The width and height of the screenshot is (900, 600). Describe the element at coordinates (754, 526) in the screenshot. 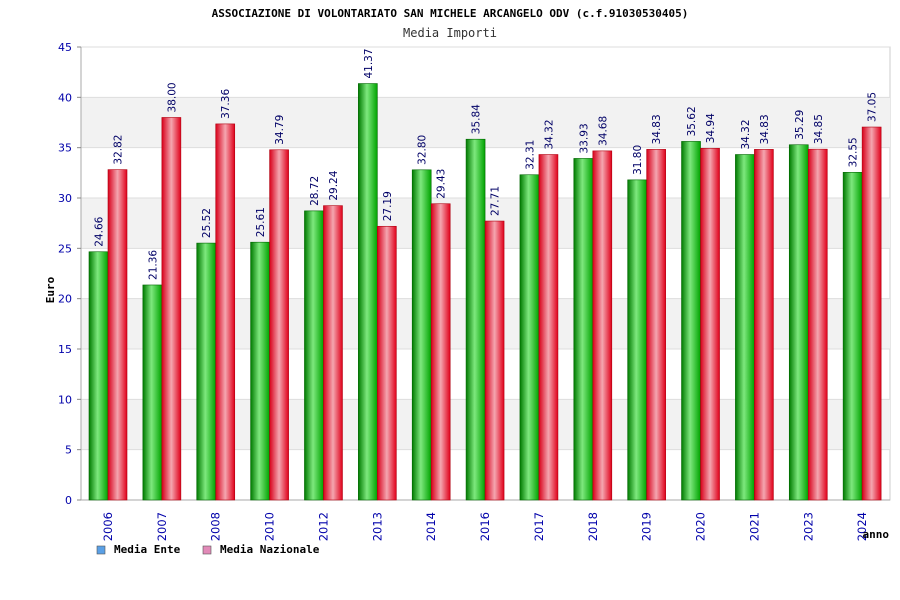

I see `x-tick-label: 2021` at that location.